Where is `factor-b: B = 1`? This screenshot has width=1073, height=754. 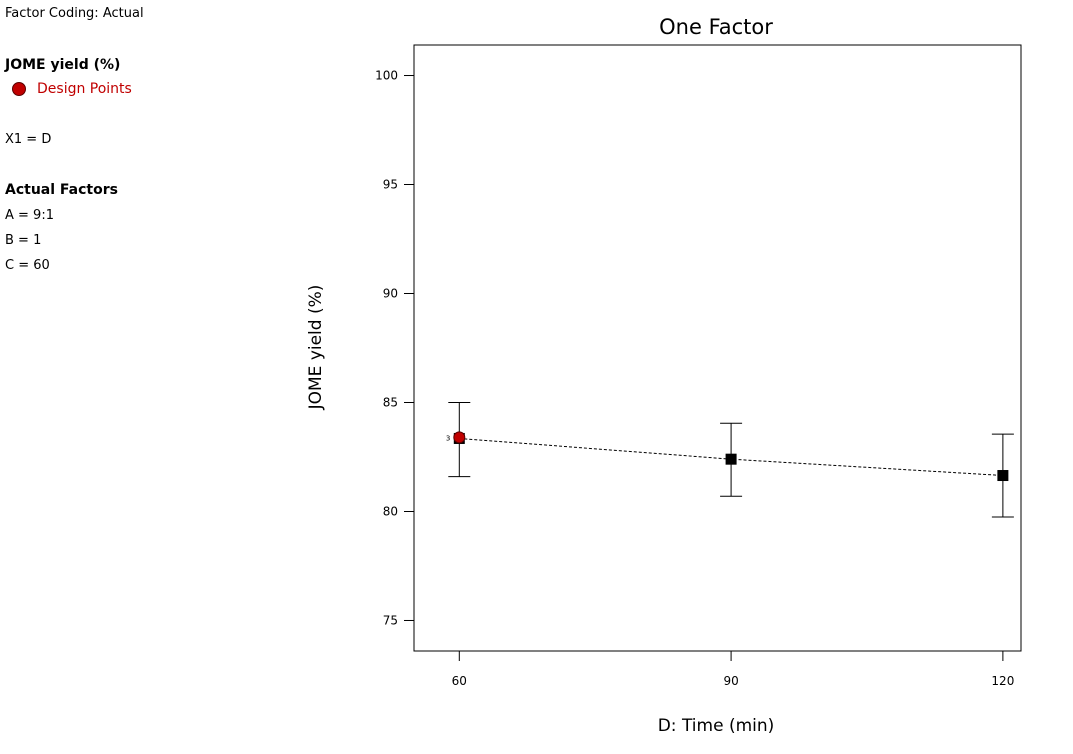 factor-b: B = 1 is located at coordinates (23, 240).